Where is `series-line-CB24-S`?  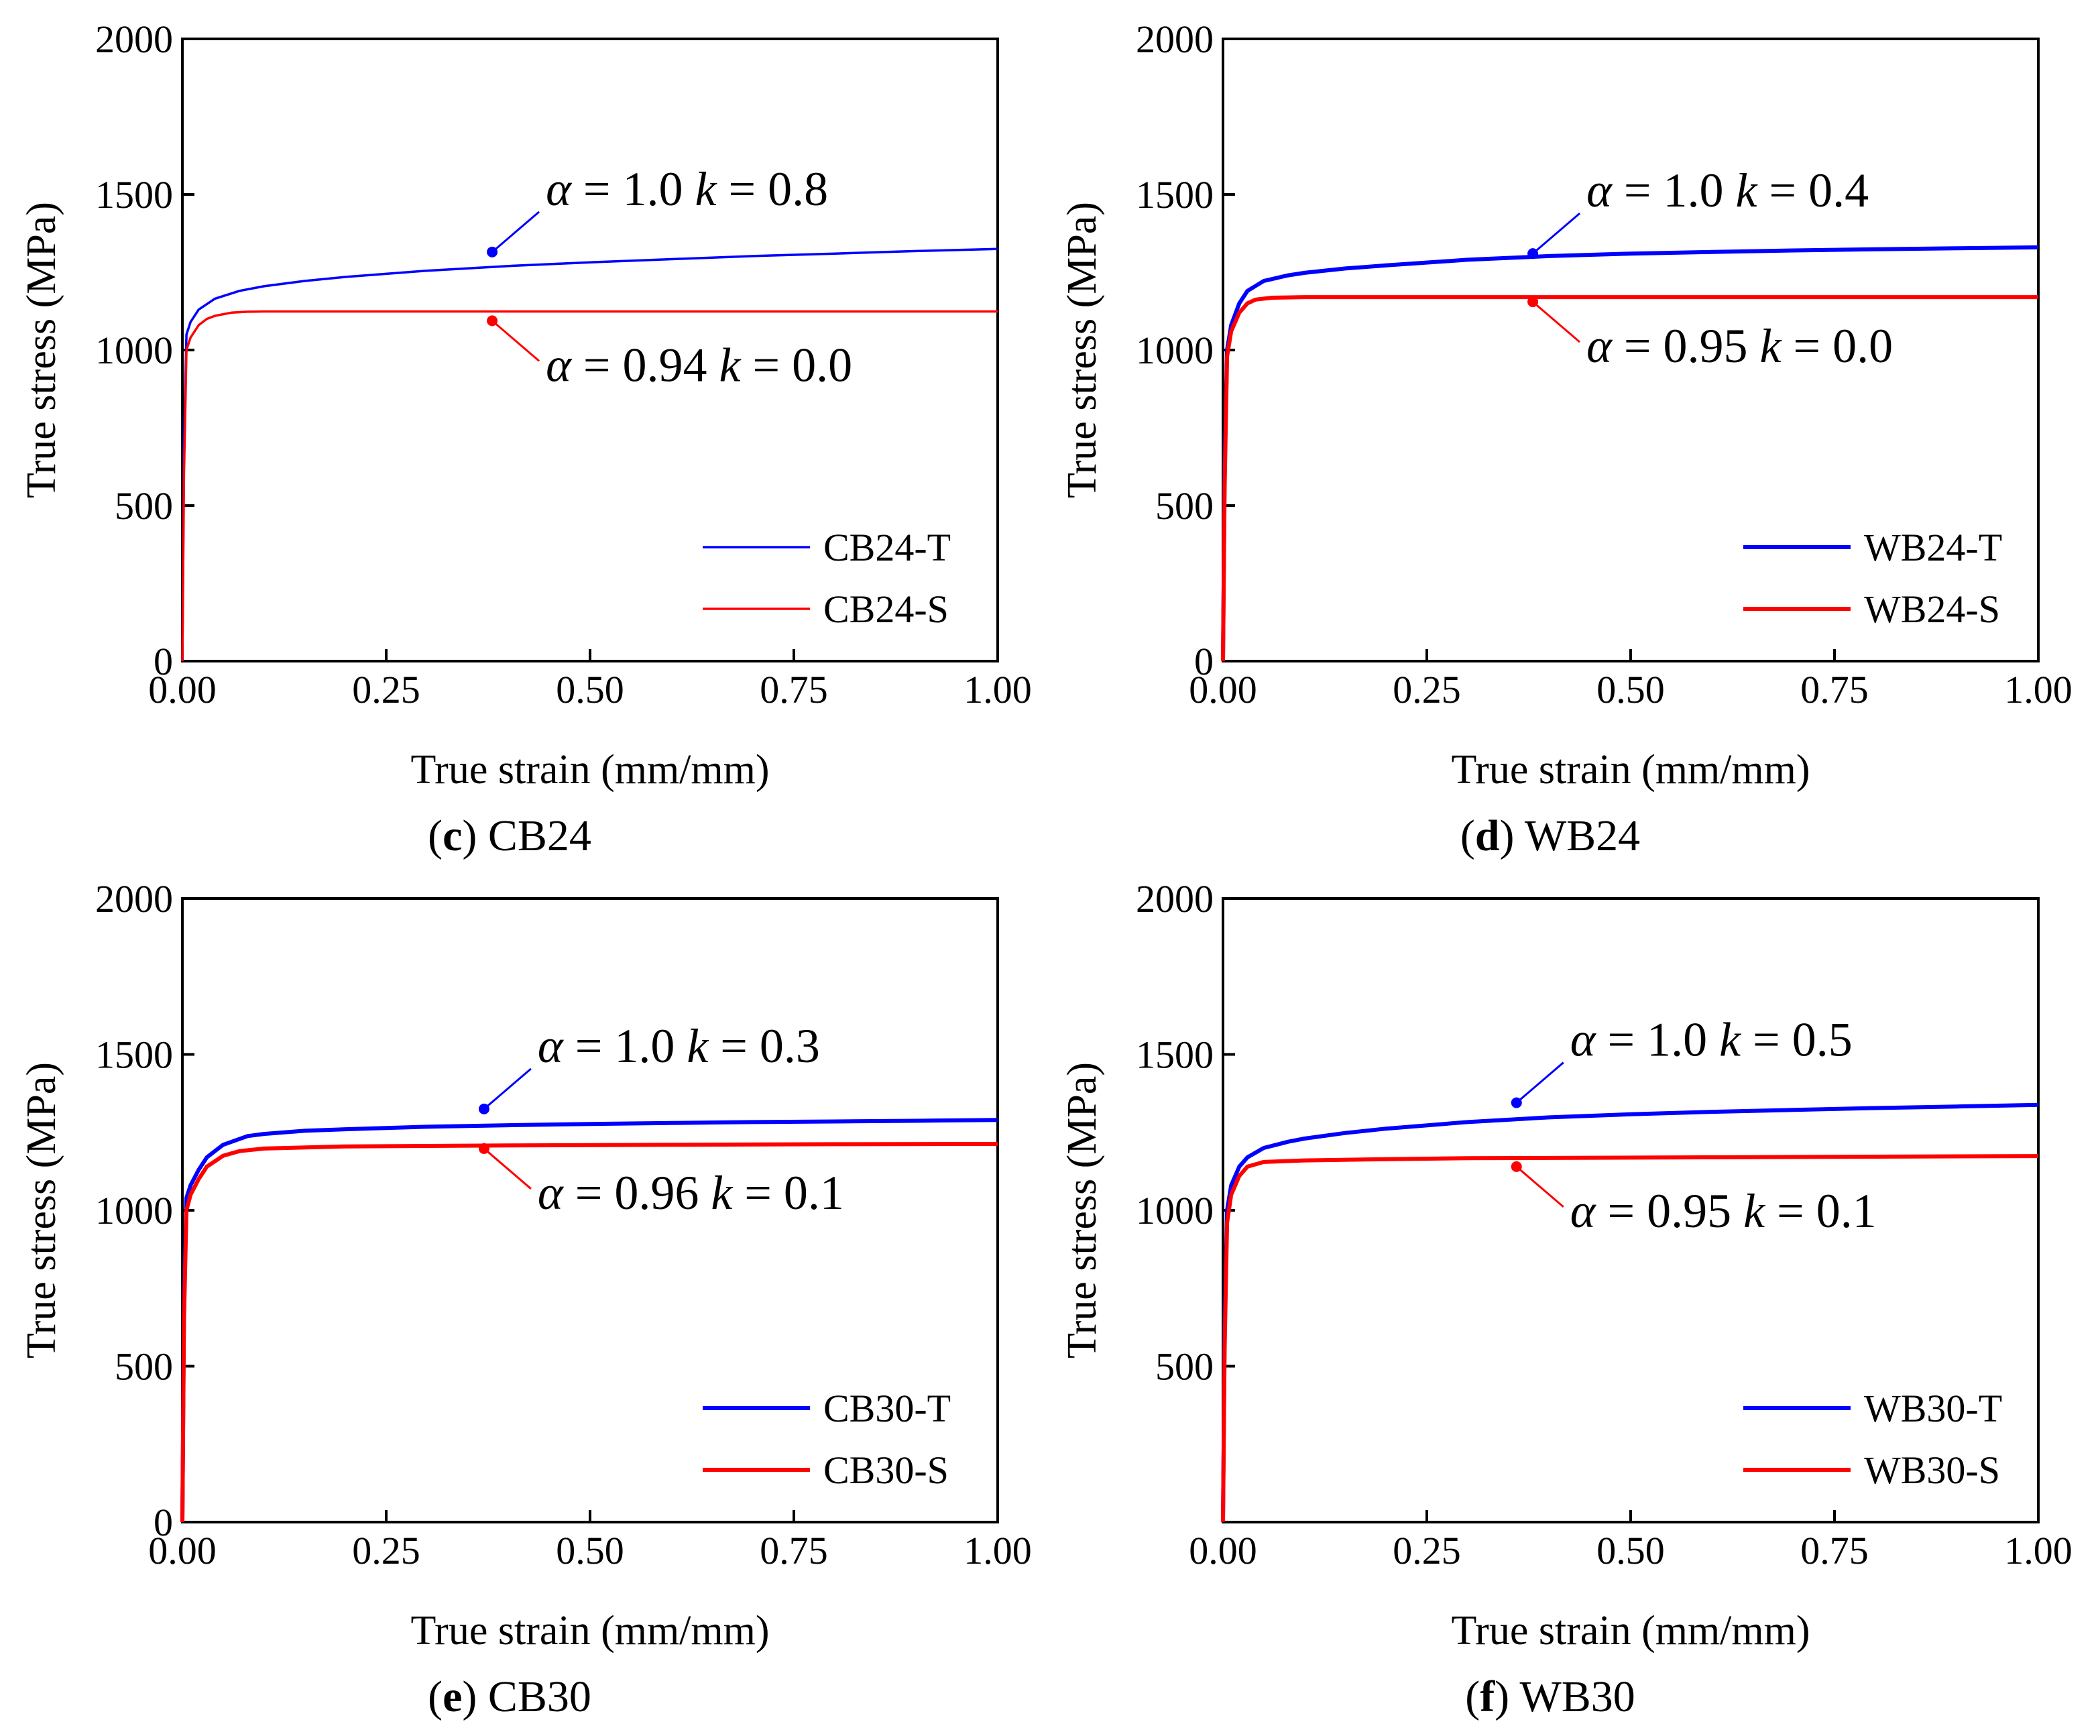 series-line-CB24-S is located at coordinates (589, 486).